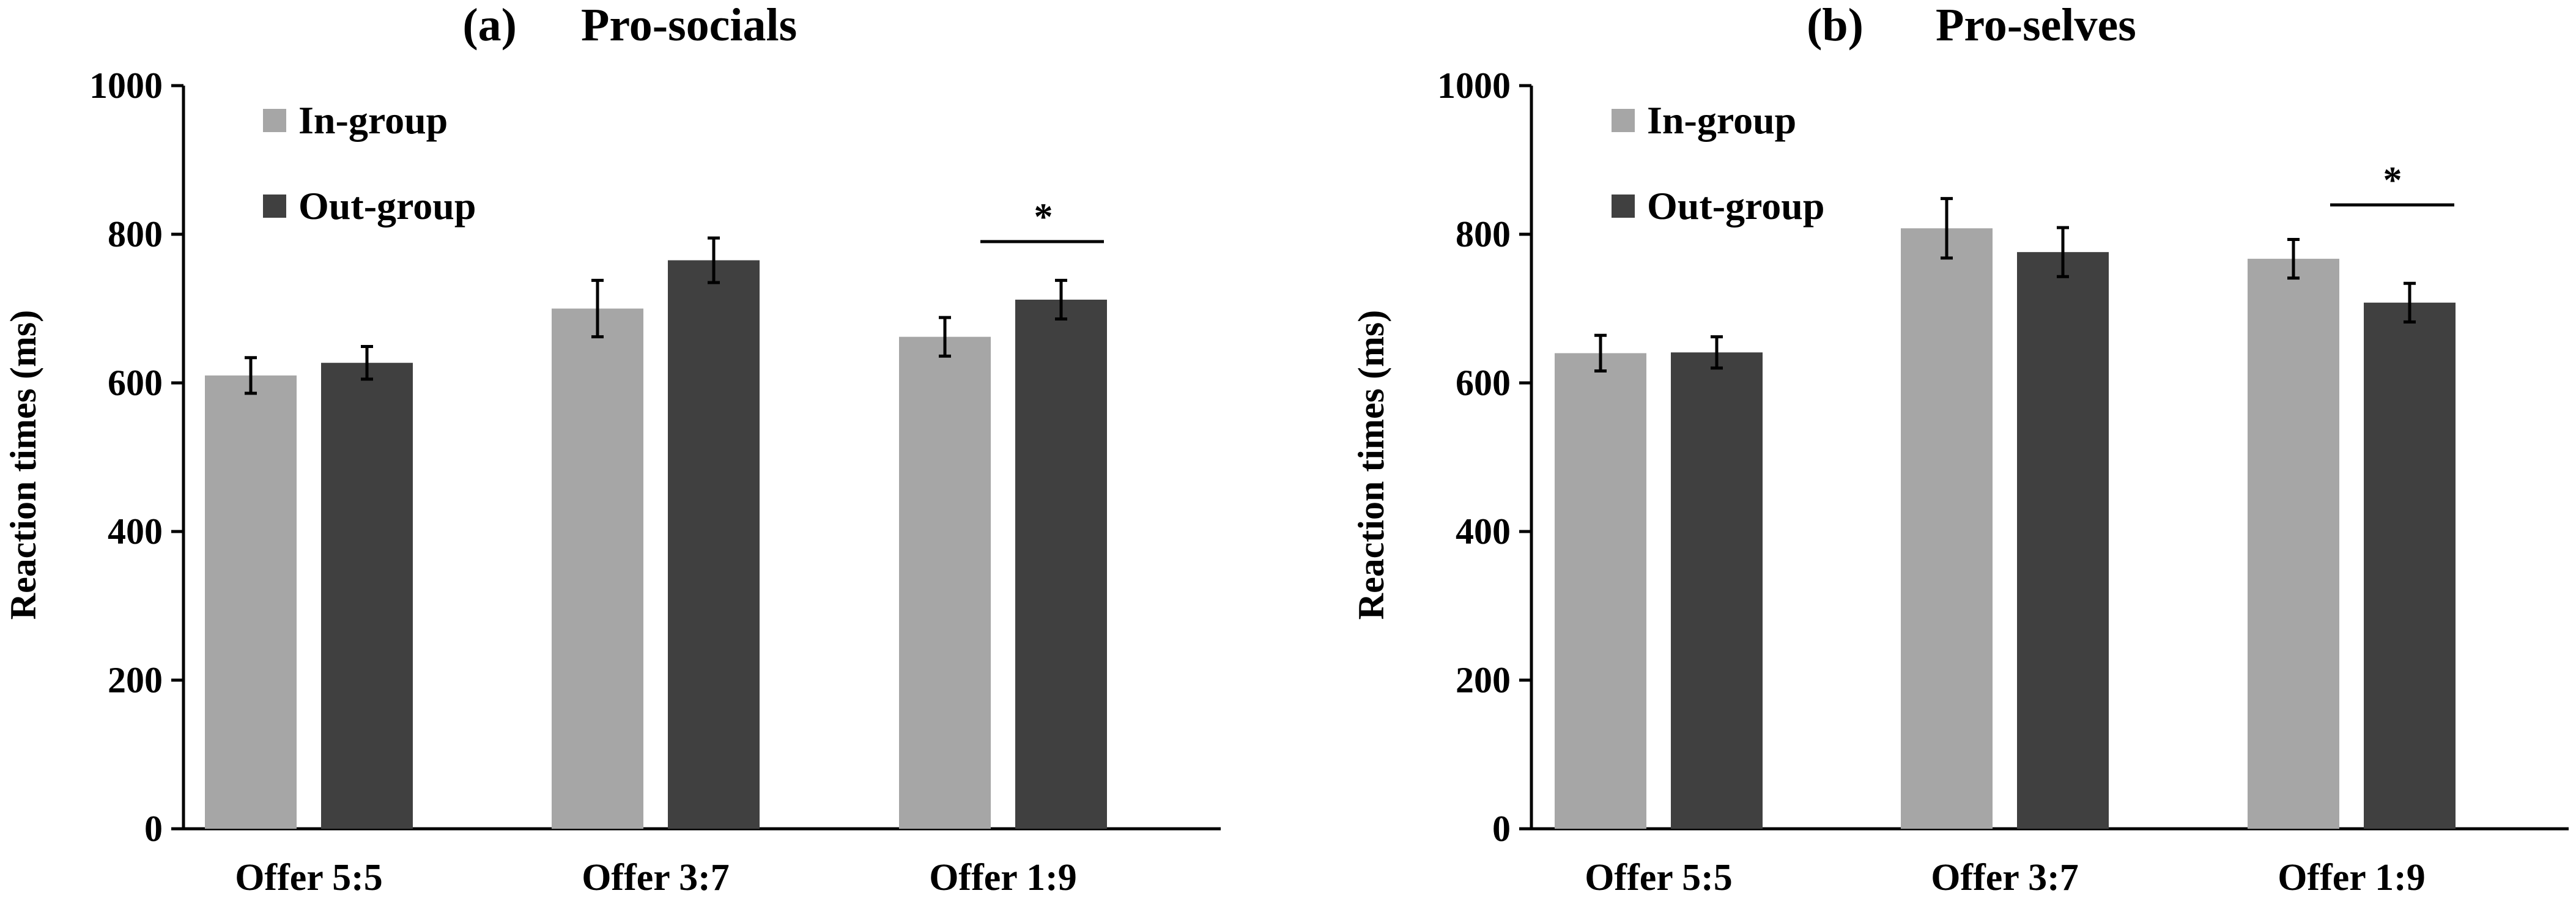 The height and width of the screenshot is (904, 2576). I want to click on panel-a-title: Pro-socials, so click(689, 26).